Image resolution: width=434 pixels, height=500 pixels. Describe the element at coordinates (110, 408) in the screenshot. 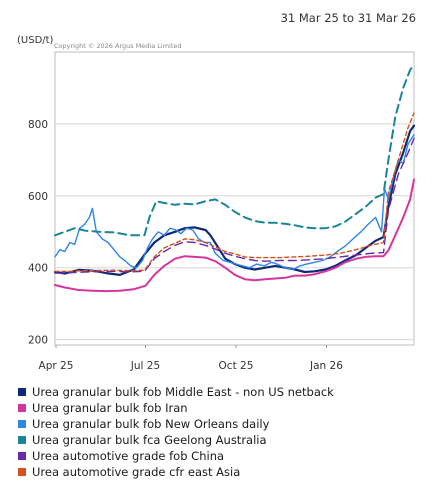

I see `legend-label: Urea granular bulk fob Iran` at that location.